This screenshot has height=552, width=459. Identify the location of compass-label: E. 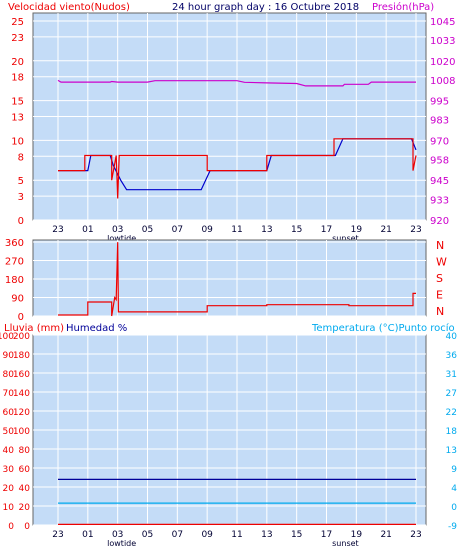
(439, 295).